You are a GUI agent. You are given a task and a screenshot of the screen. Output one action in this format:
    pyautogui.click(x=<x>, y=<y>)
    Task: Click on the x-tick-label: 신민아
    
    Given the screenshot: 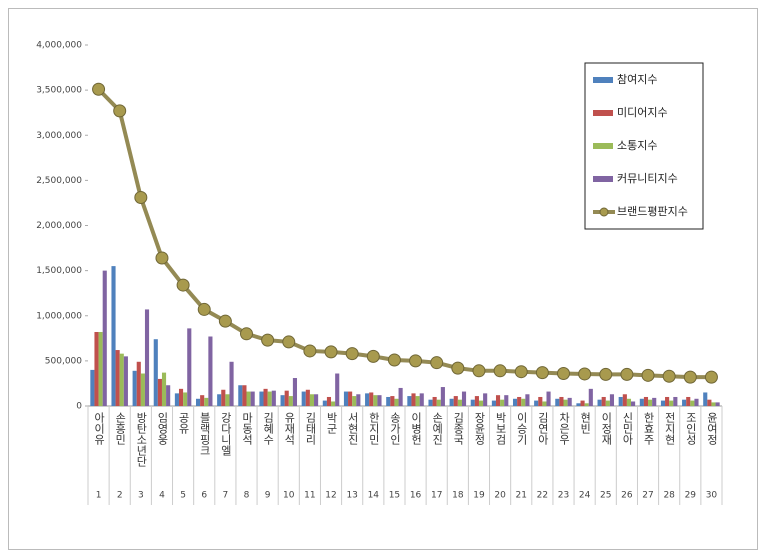 What is the action you would take?
    pyautogui.click(x=627, y=429)
    